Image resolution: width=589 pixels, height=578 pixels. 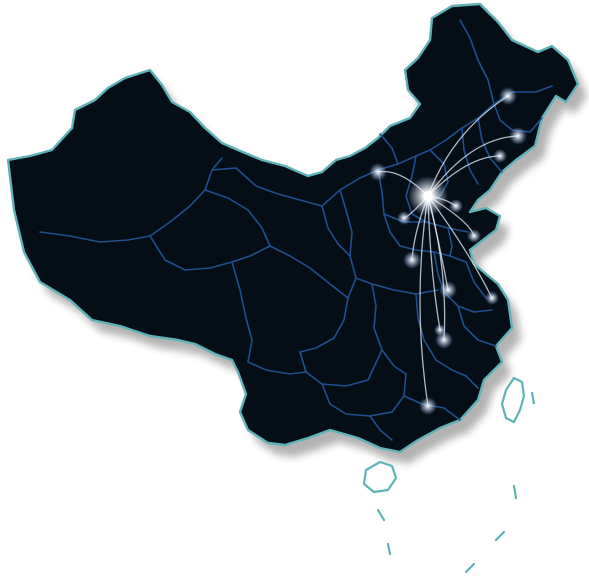 What do you see at coordinates (440, 330) in the screenshot?
I see `dest-jiangxi` at bounding box center [440, 330].